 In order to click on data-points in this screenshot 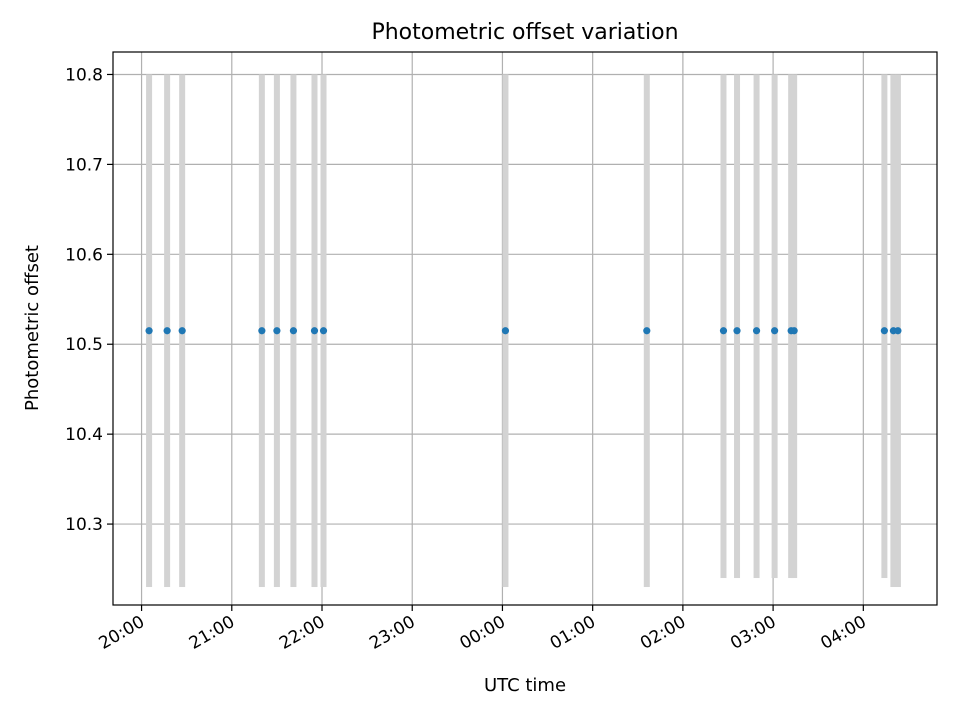, I will do `click(523, 331)`.